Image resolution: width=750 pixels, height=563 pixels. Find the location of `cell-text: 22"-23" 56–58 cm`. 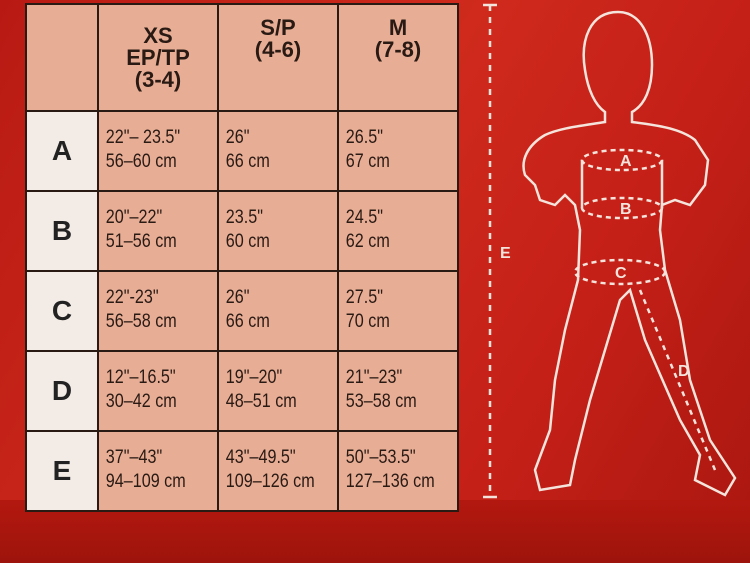

cell-text: 22"-23" 56–58 cm is located at coordinates (149, 303).